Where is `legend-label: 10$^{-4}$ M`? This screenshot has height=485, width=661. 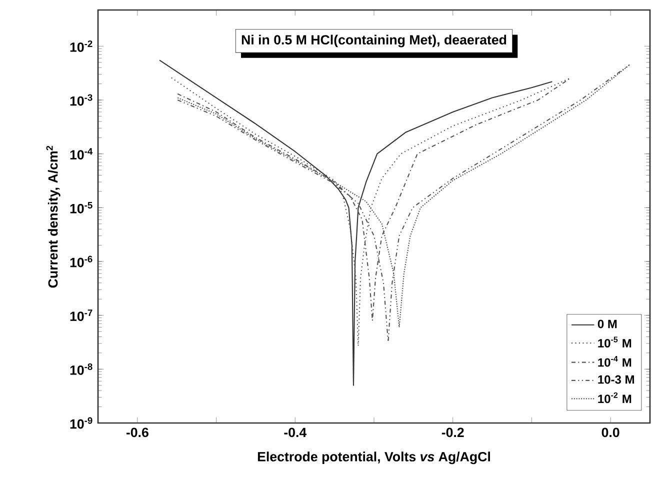
legend-label: 10$^{-4}$ M is located at coordinates (615, 361).